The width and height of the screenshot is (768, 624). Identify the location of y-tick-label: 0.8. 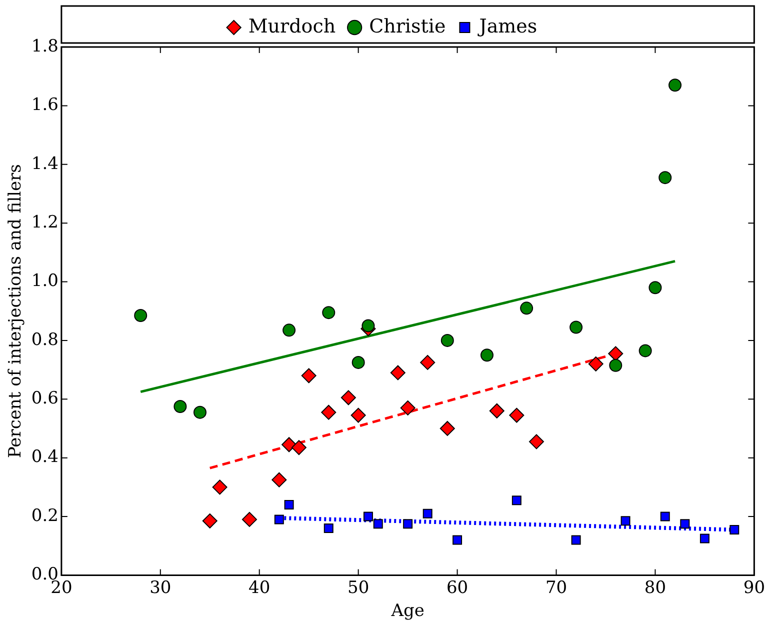
(44, 340).